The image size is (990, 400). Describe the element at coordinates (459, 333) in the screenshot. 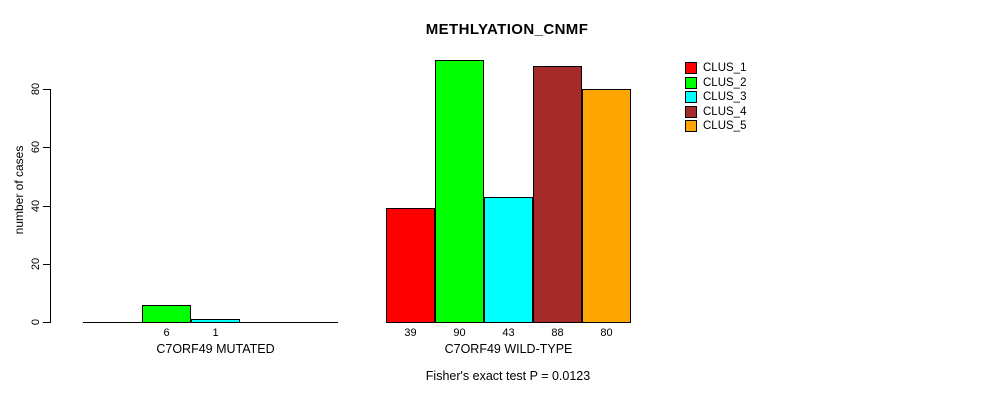

I see `bar-value-label: 90` at that location.